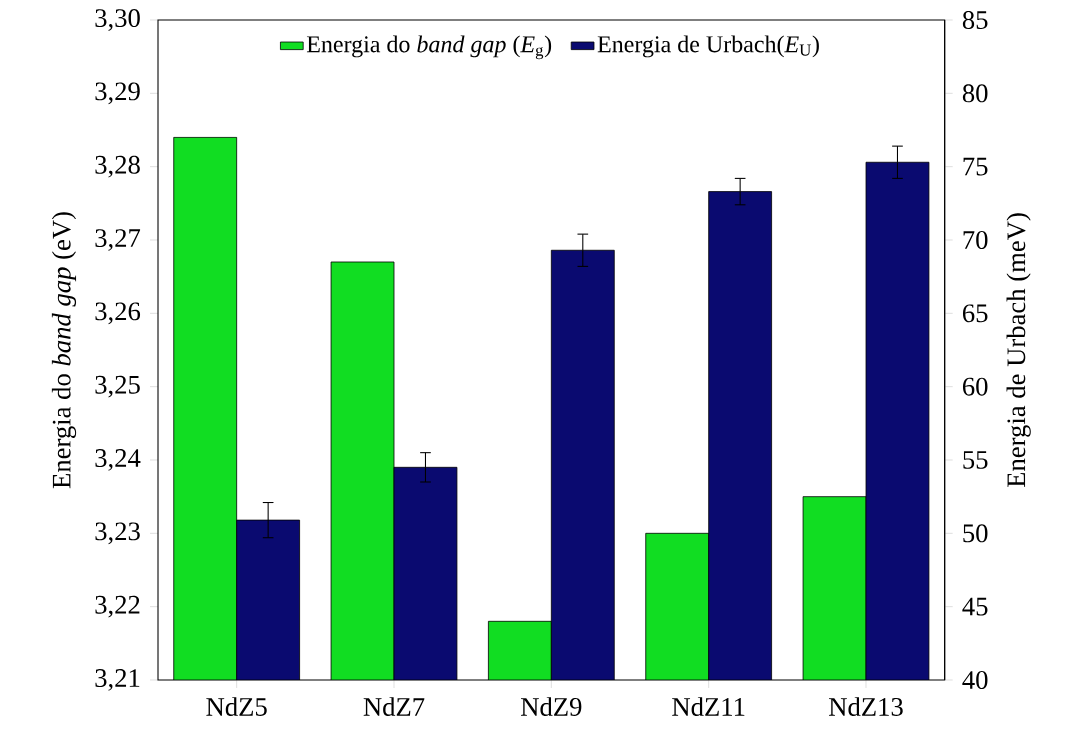  Describe the element at coordinates (975, 240) in the screenshot. I see `y2-tick-label: 70` at that location.